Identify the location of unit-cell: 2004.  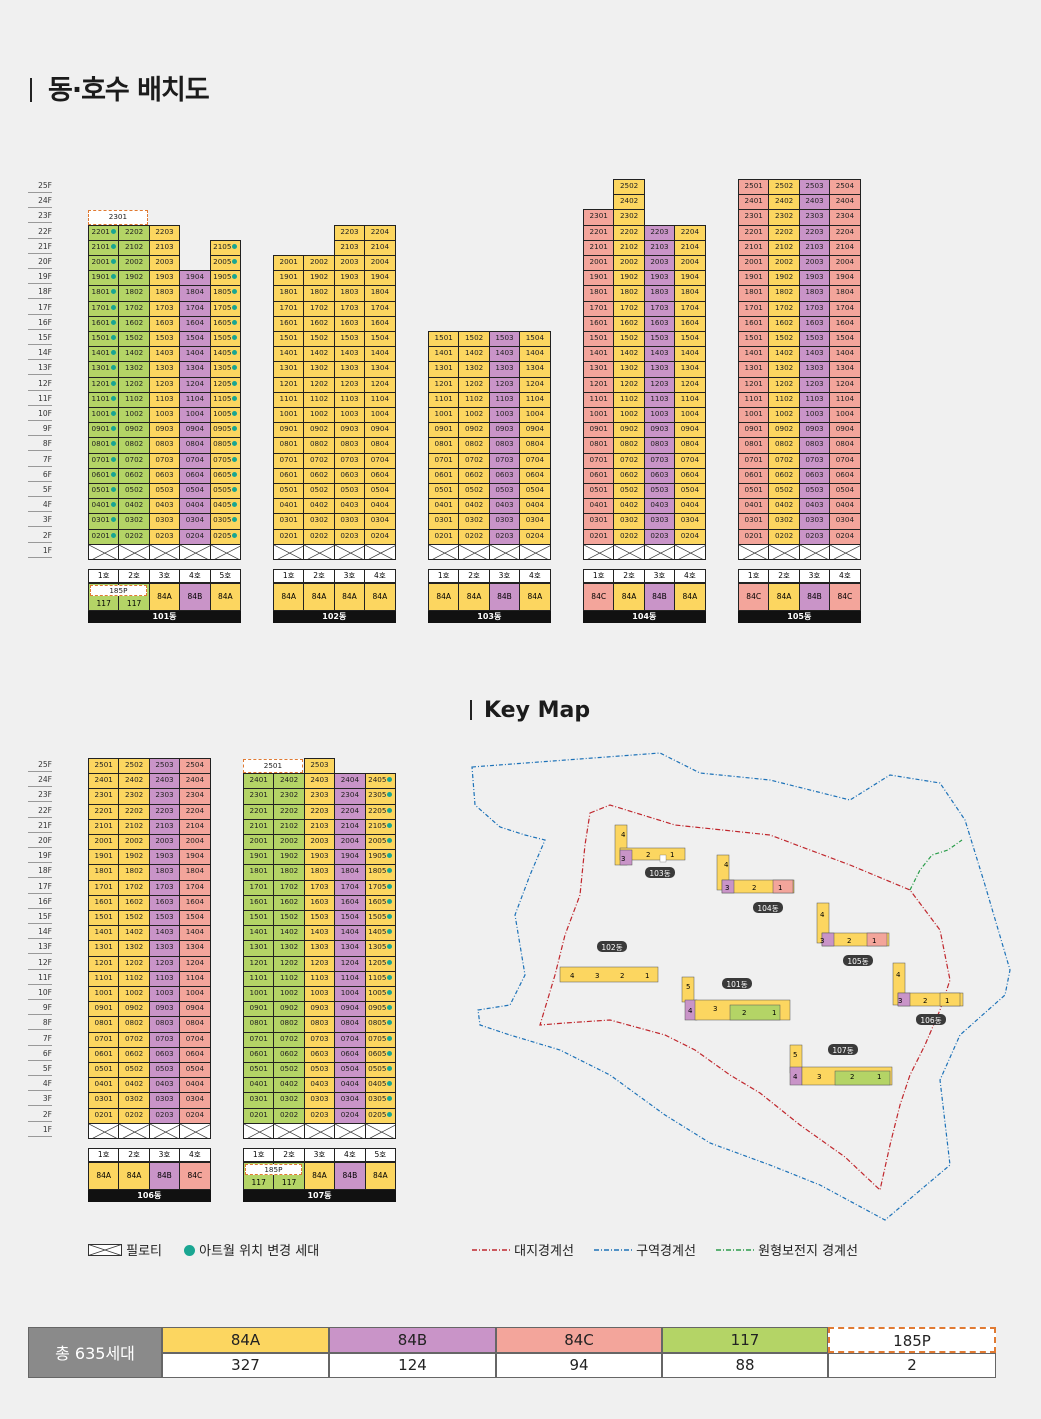
(690, 263).